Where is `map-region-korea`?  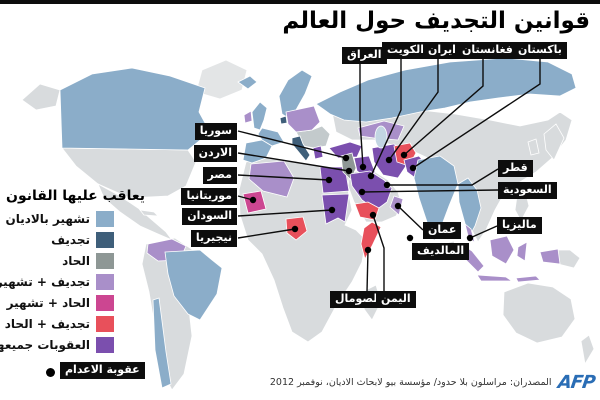
map-region-korea is located at coordinates (533, 147).